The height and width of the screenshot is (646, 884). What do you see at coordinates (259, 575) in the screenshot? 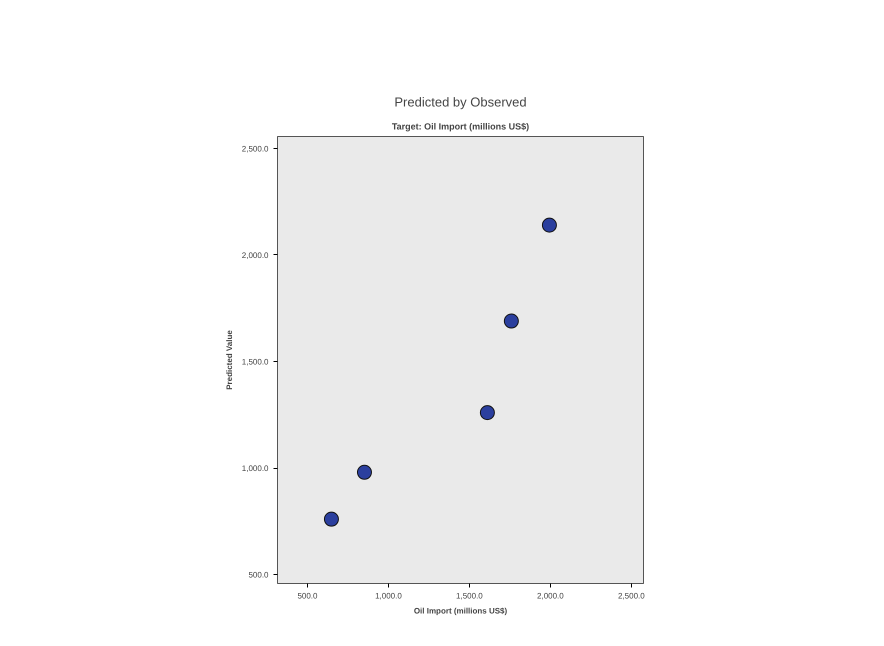
I see `y-tick-label: 500.0` at bounding box center [259, 575].